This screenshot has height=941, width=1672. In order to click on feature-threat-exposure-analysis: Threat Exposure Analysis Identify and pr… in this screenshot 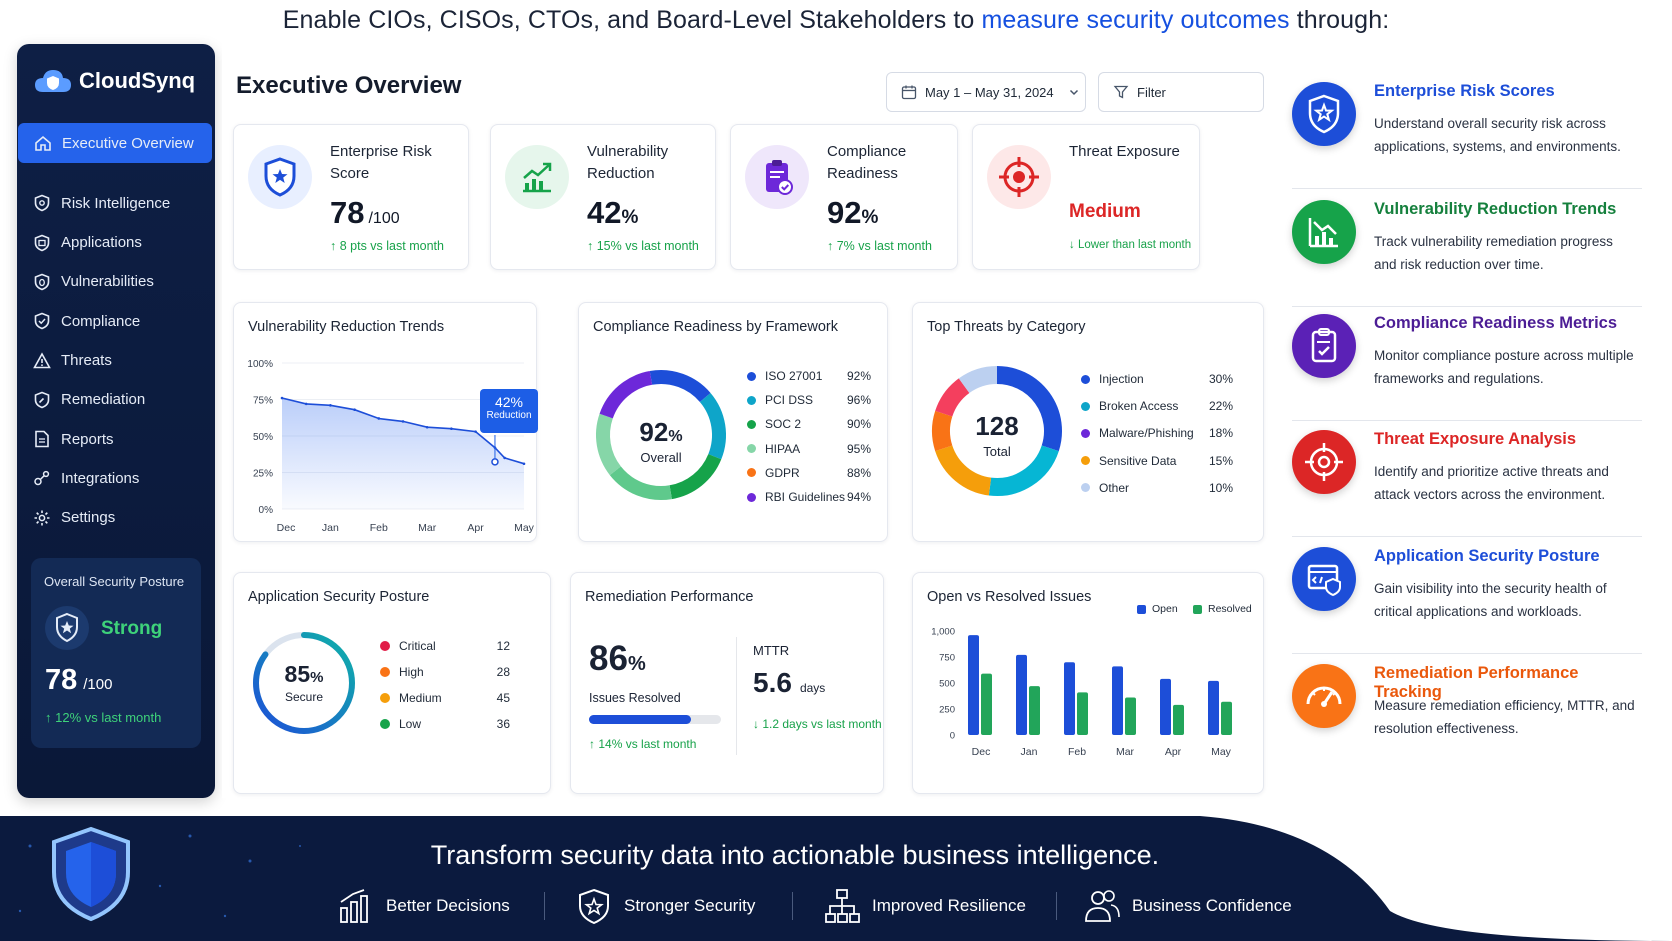, I will do `click(1467, 488)`.